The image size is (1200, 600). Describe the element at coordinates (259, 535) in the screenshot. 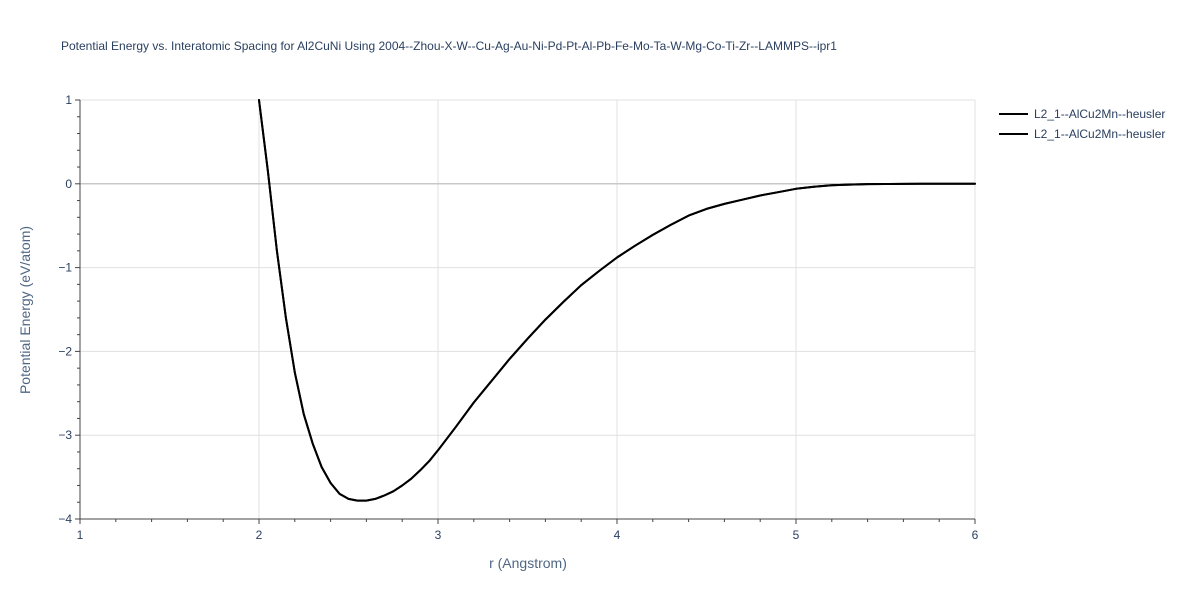

I see `x-tick-label: 2` at that location.